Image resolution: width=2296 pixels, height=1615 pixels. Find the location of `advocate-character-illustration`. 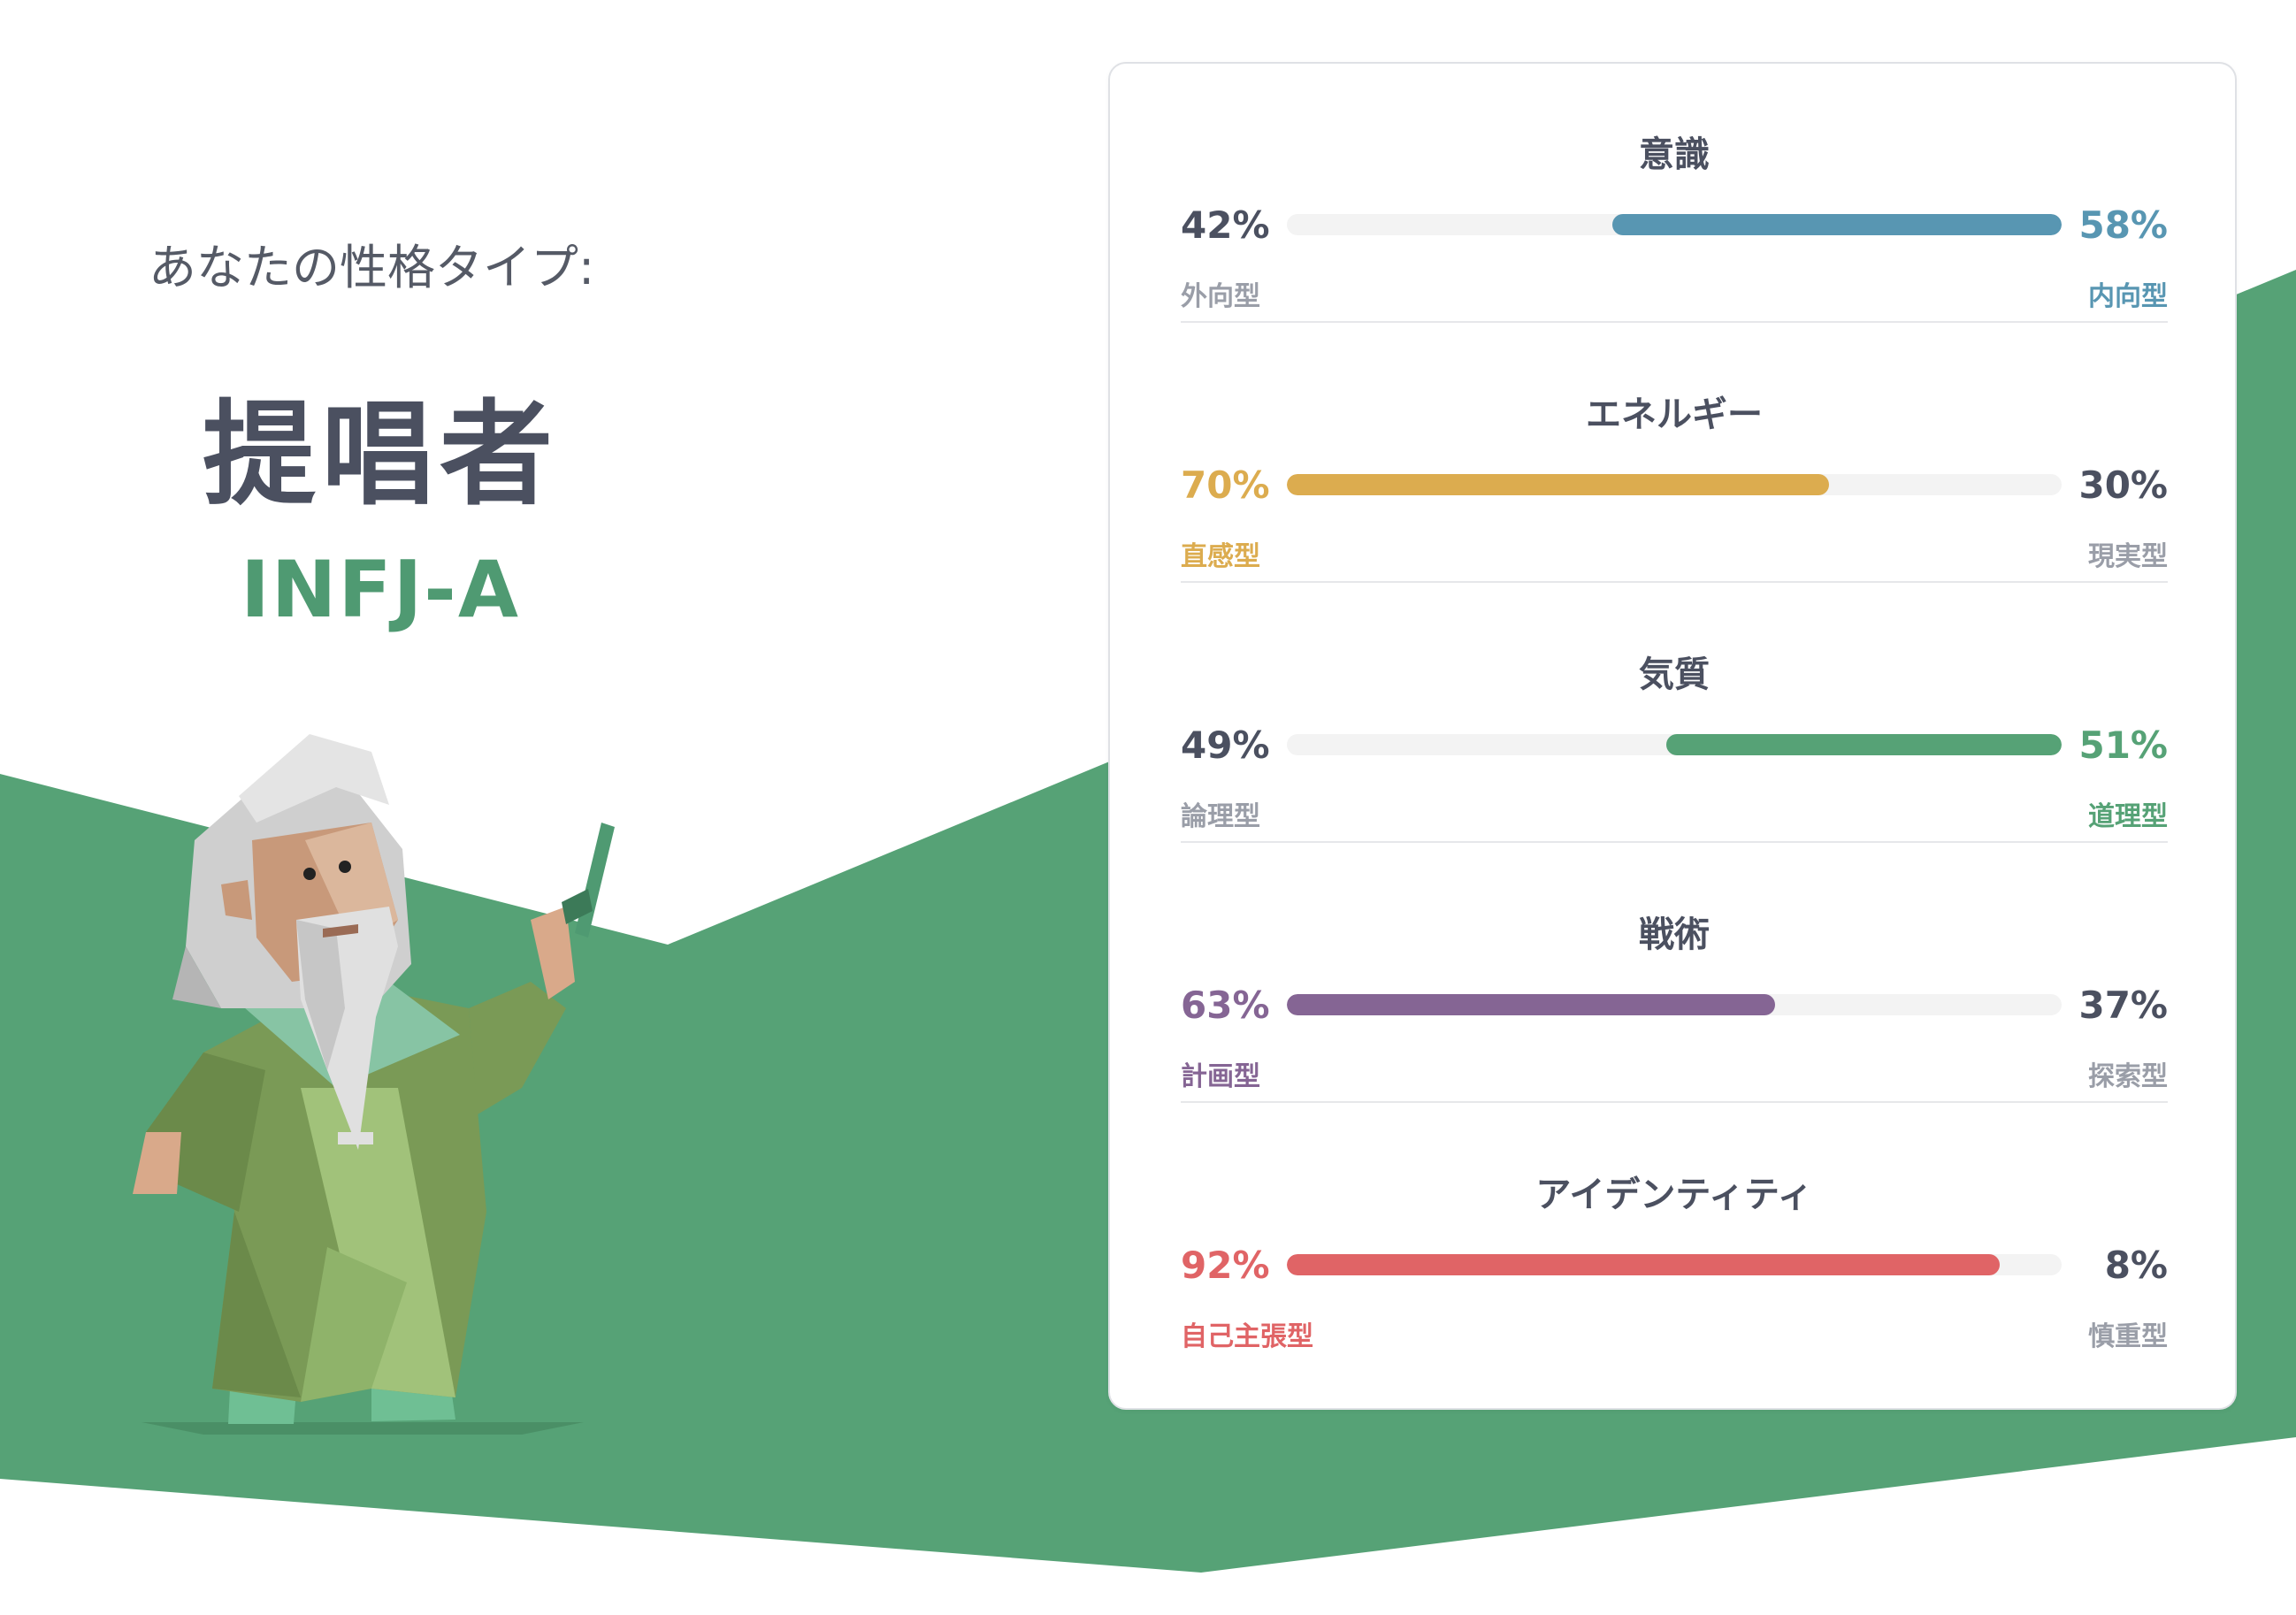

advocate-character-illustration is located at coordinates (374, 1084).